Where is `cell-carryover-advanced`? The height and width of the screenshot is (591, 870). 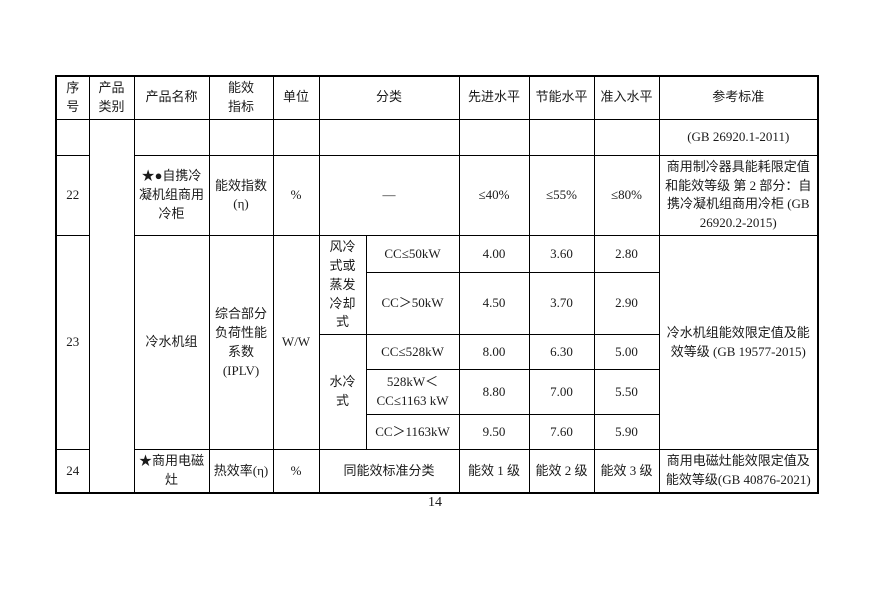 cell-carryover-advanced is located at coordinates (494, 137).